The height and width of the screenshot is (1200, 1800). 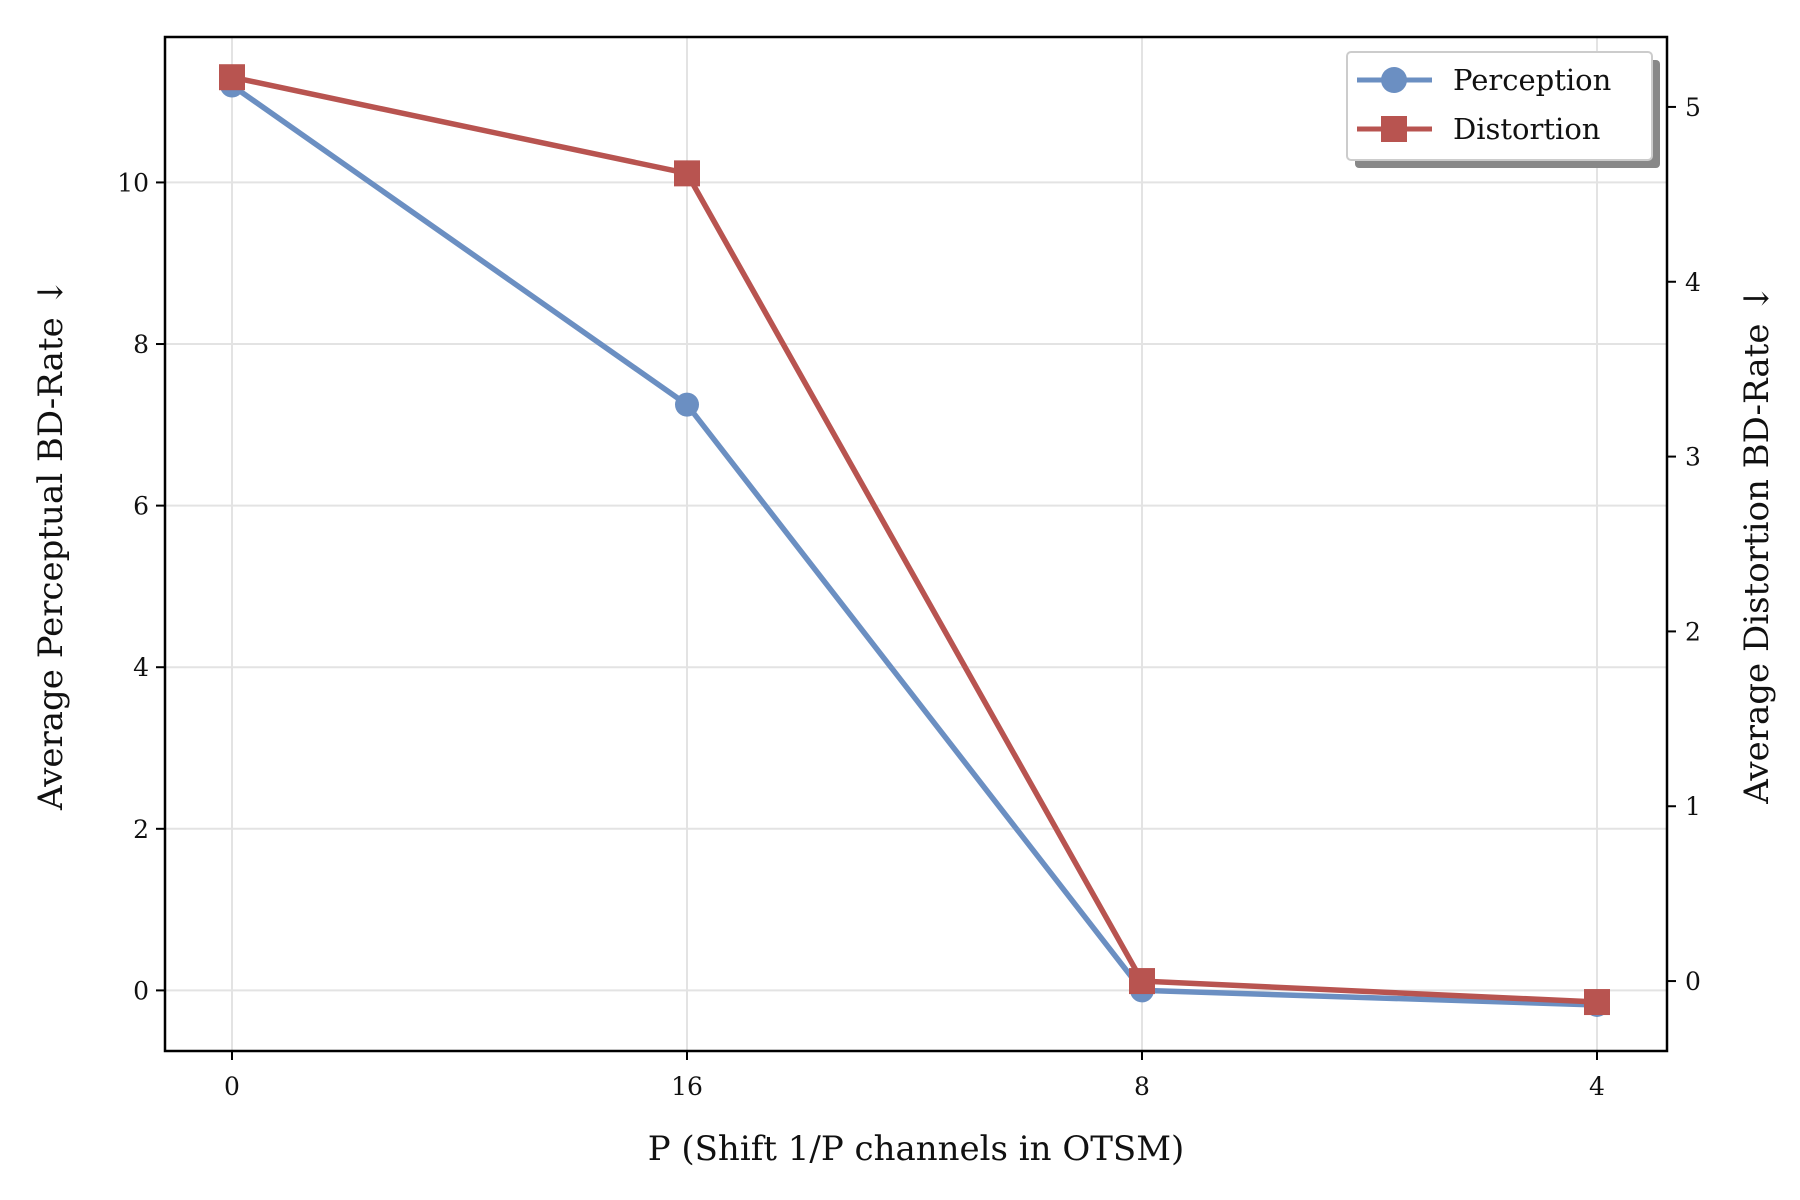 I want to click on y-right-tick-label: 5, so click(x=1693, y=107).